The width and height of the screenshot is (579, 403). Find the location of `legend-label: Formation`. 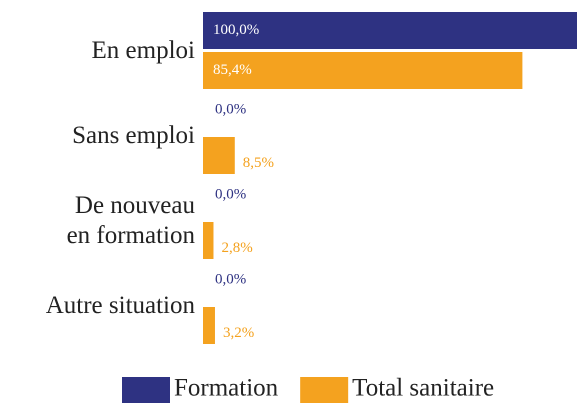

legend-label: Formation is located at coordinates (226, 388).